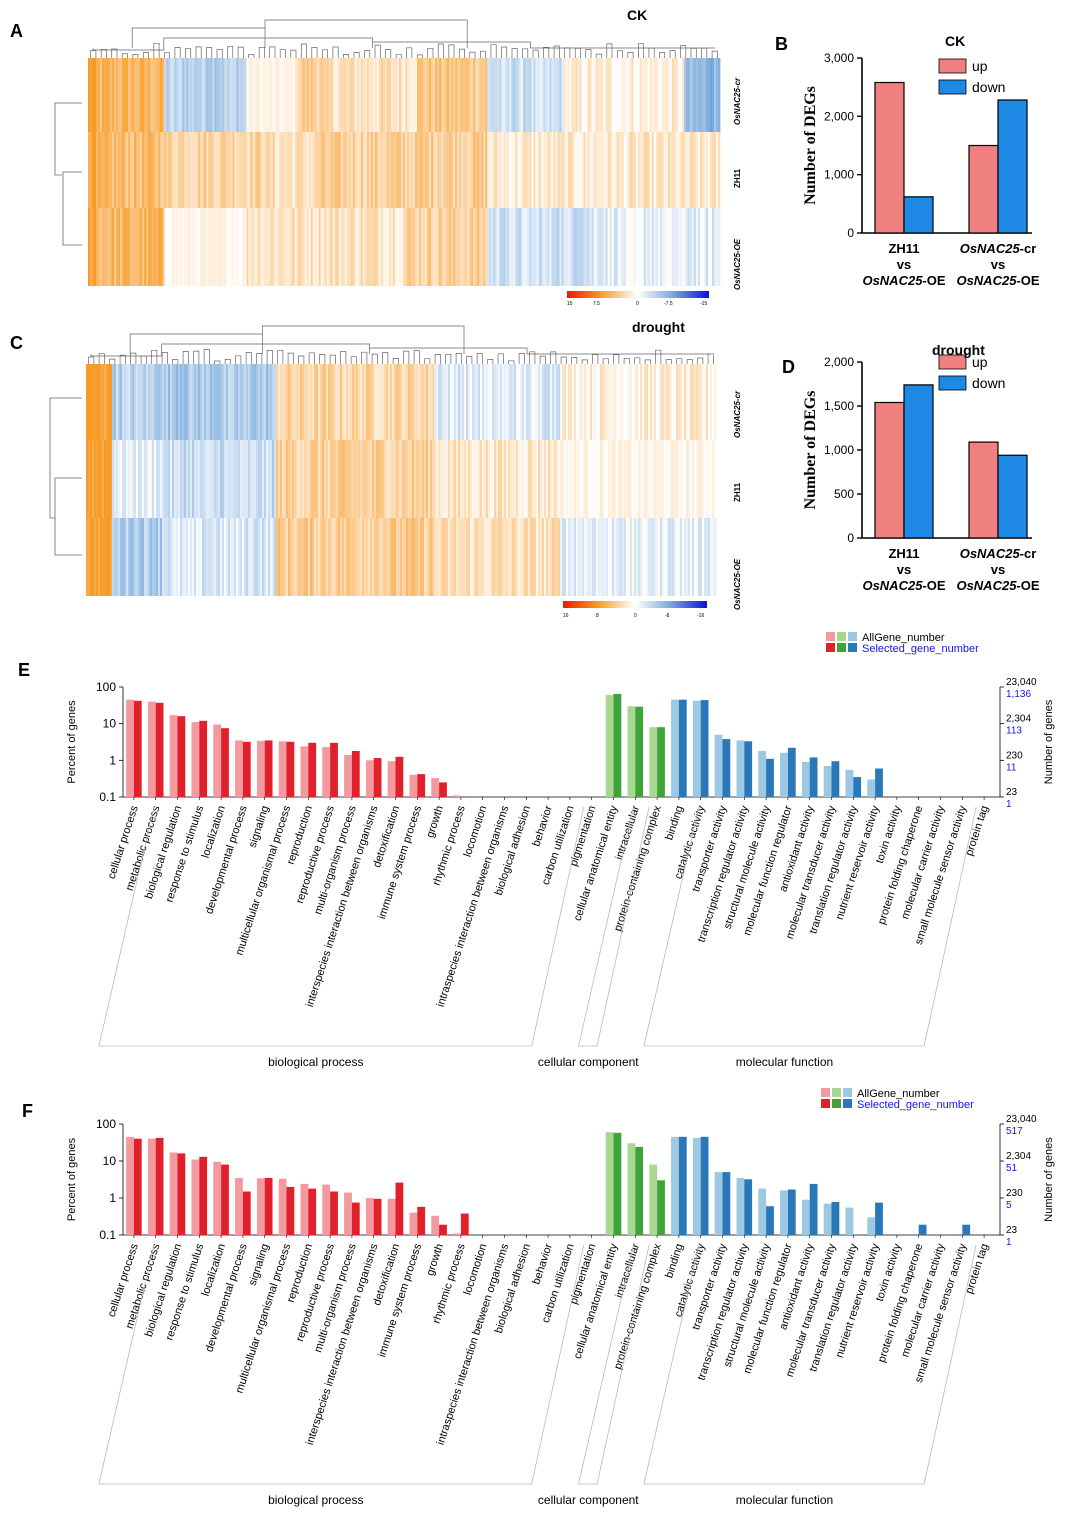  What do you see at coordinates (637, 304) in the screenshot?
I see `scale-label: 0` at bounding box center [637, 304].